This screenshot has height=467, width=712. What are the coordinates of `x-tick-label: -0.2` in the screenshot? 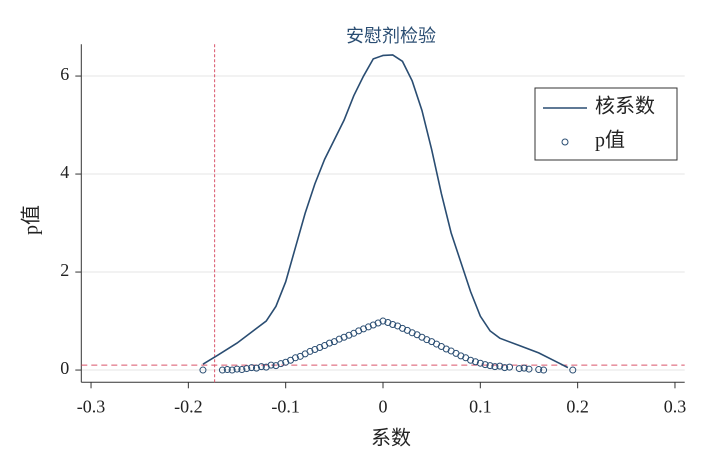 It's located at (188, 406).